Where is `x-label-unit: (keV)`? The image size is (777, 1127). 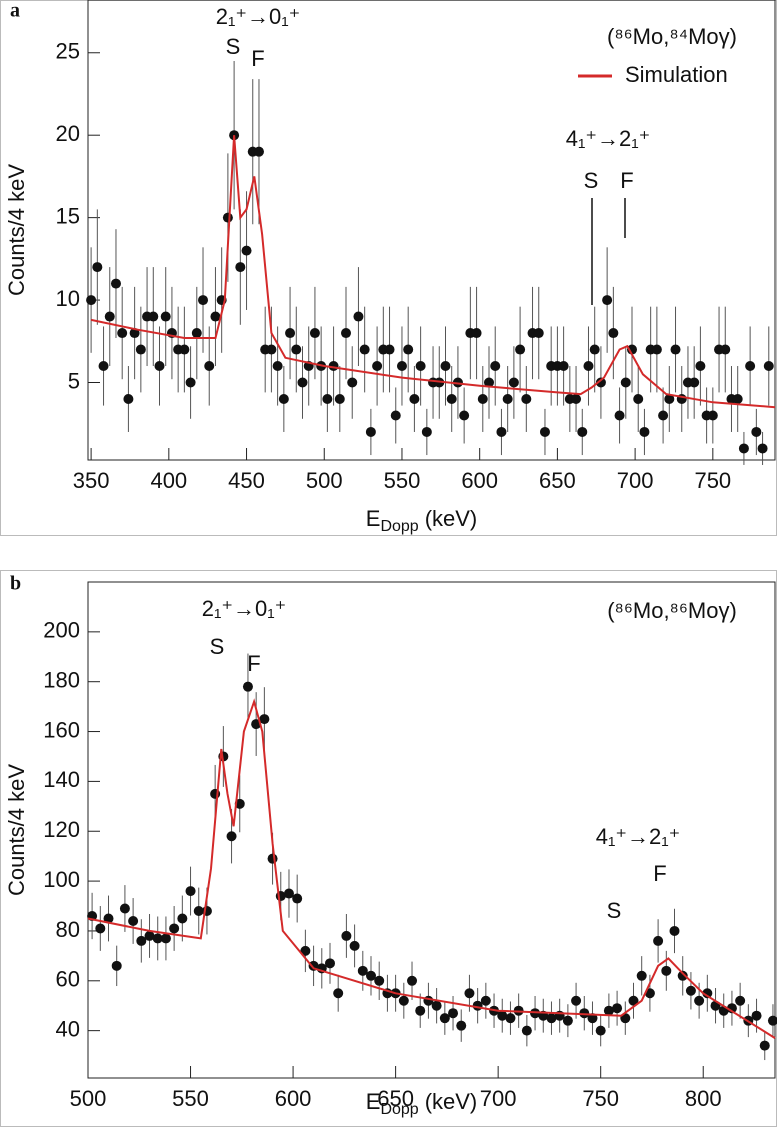 x-label-unit: (keV) is located at coordinates (451, 1101).